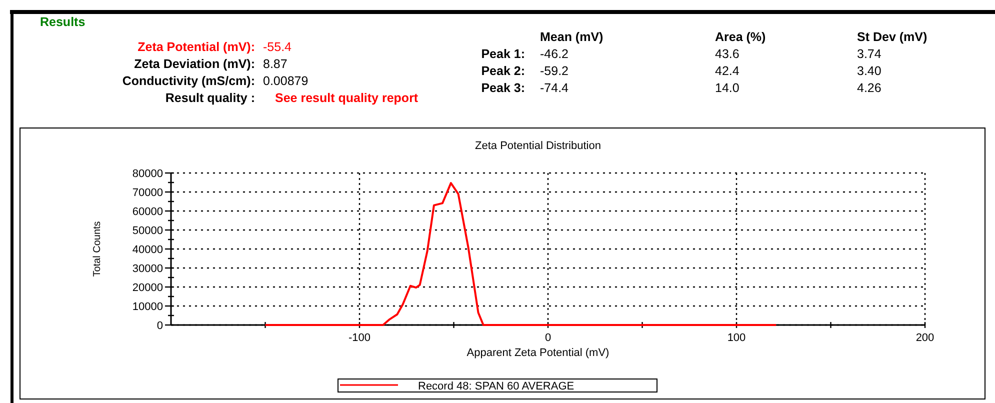  Describe the element at coordinates (347, 98) in the screenshot. I see `text: See result quality report` at that location.